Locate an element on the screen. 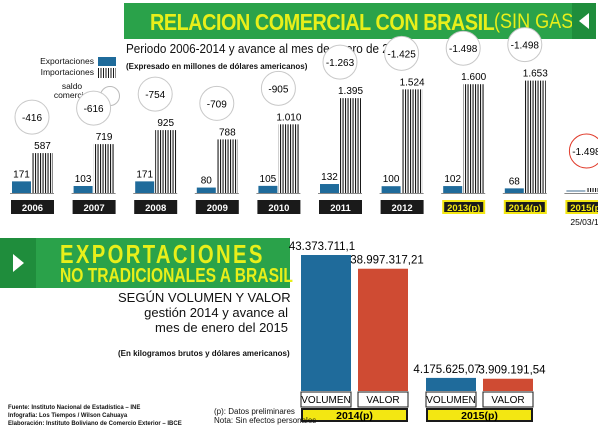 The image size is (598, 440). label-imports: 788 is located at coordinates (227, 132).